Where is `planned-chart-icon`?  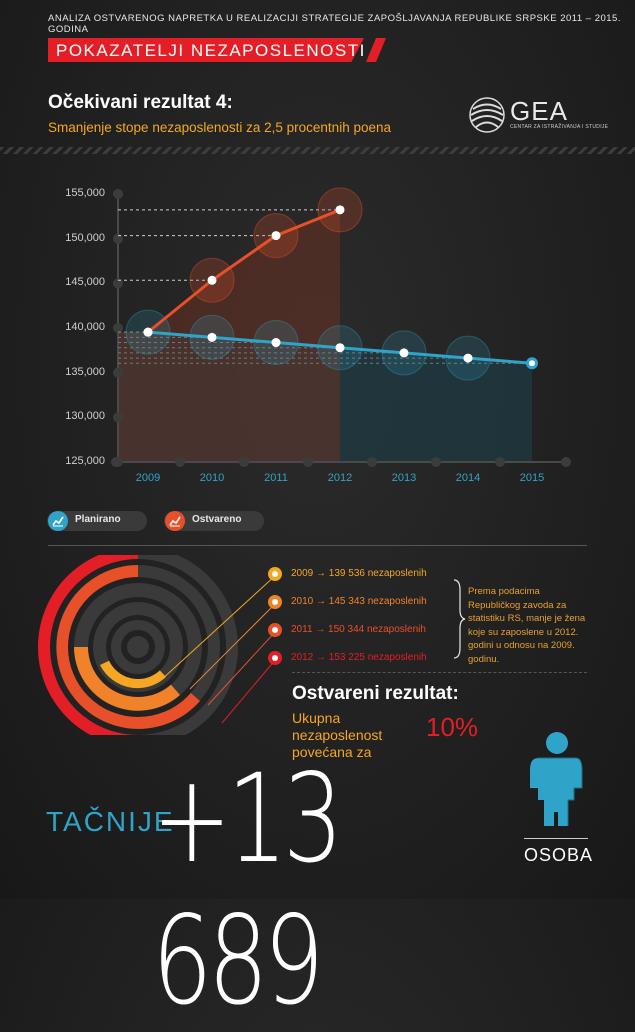 planned-chart-icon is located at coordinates (58, 521).